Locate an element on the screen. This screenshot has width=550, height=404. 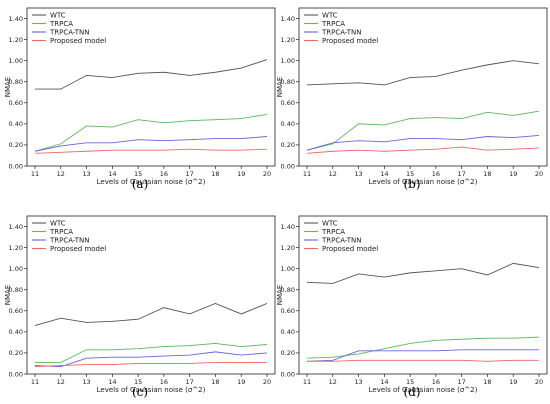
panel-caption: (d) is located at coordinates (411, 392).